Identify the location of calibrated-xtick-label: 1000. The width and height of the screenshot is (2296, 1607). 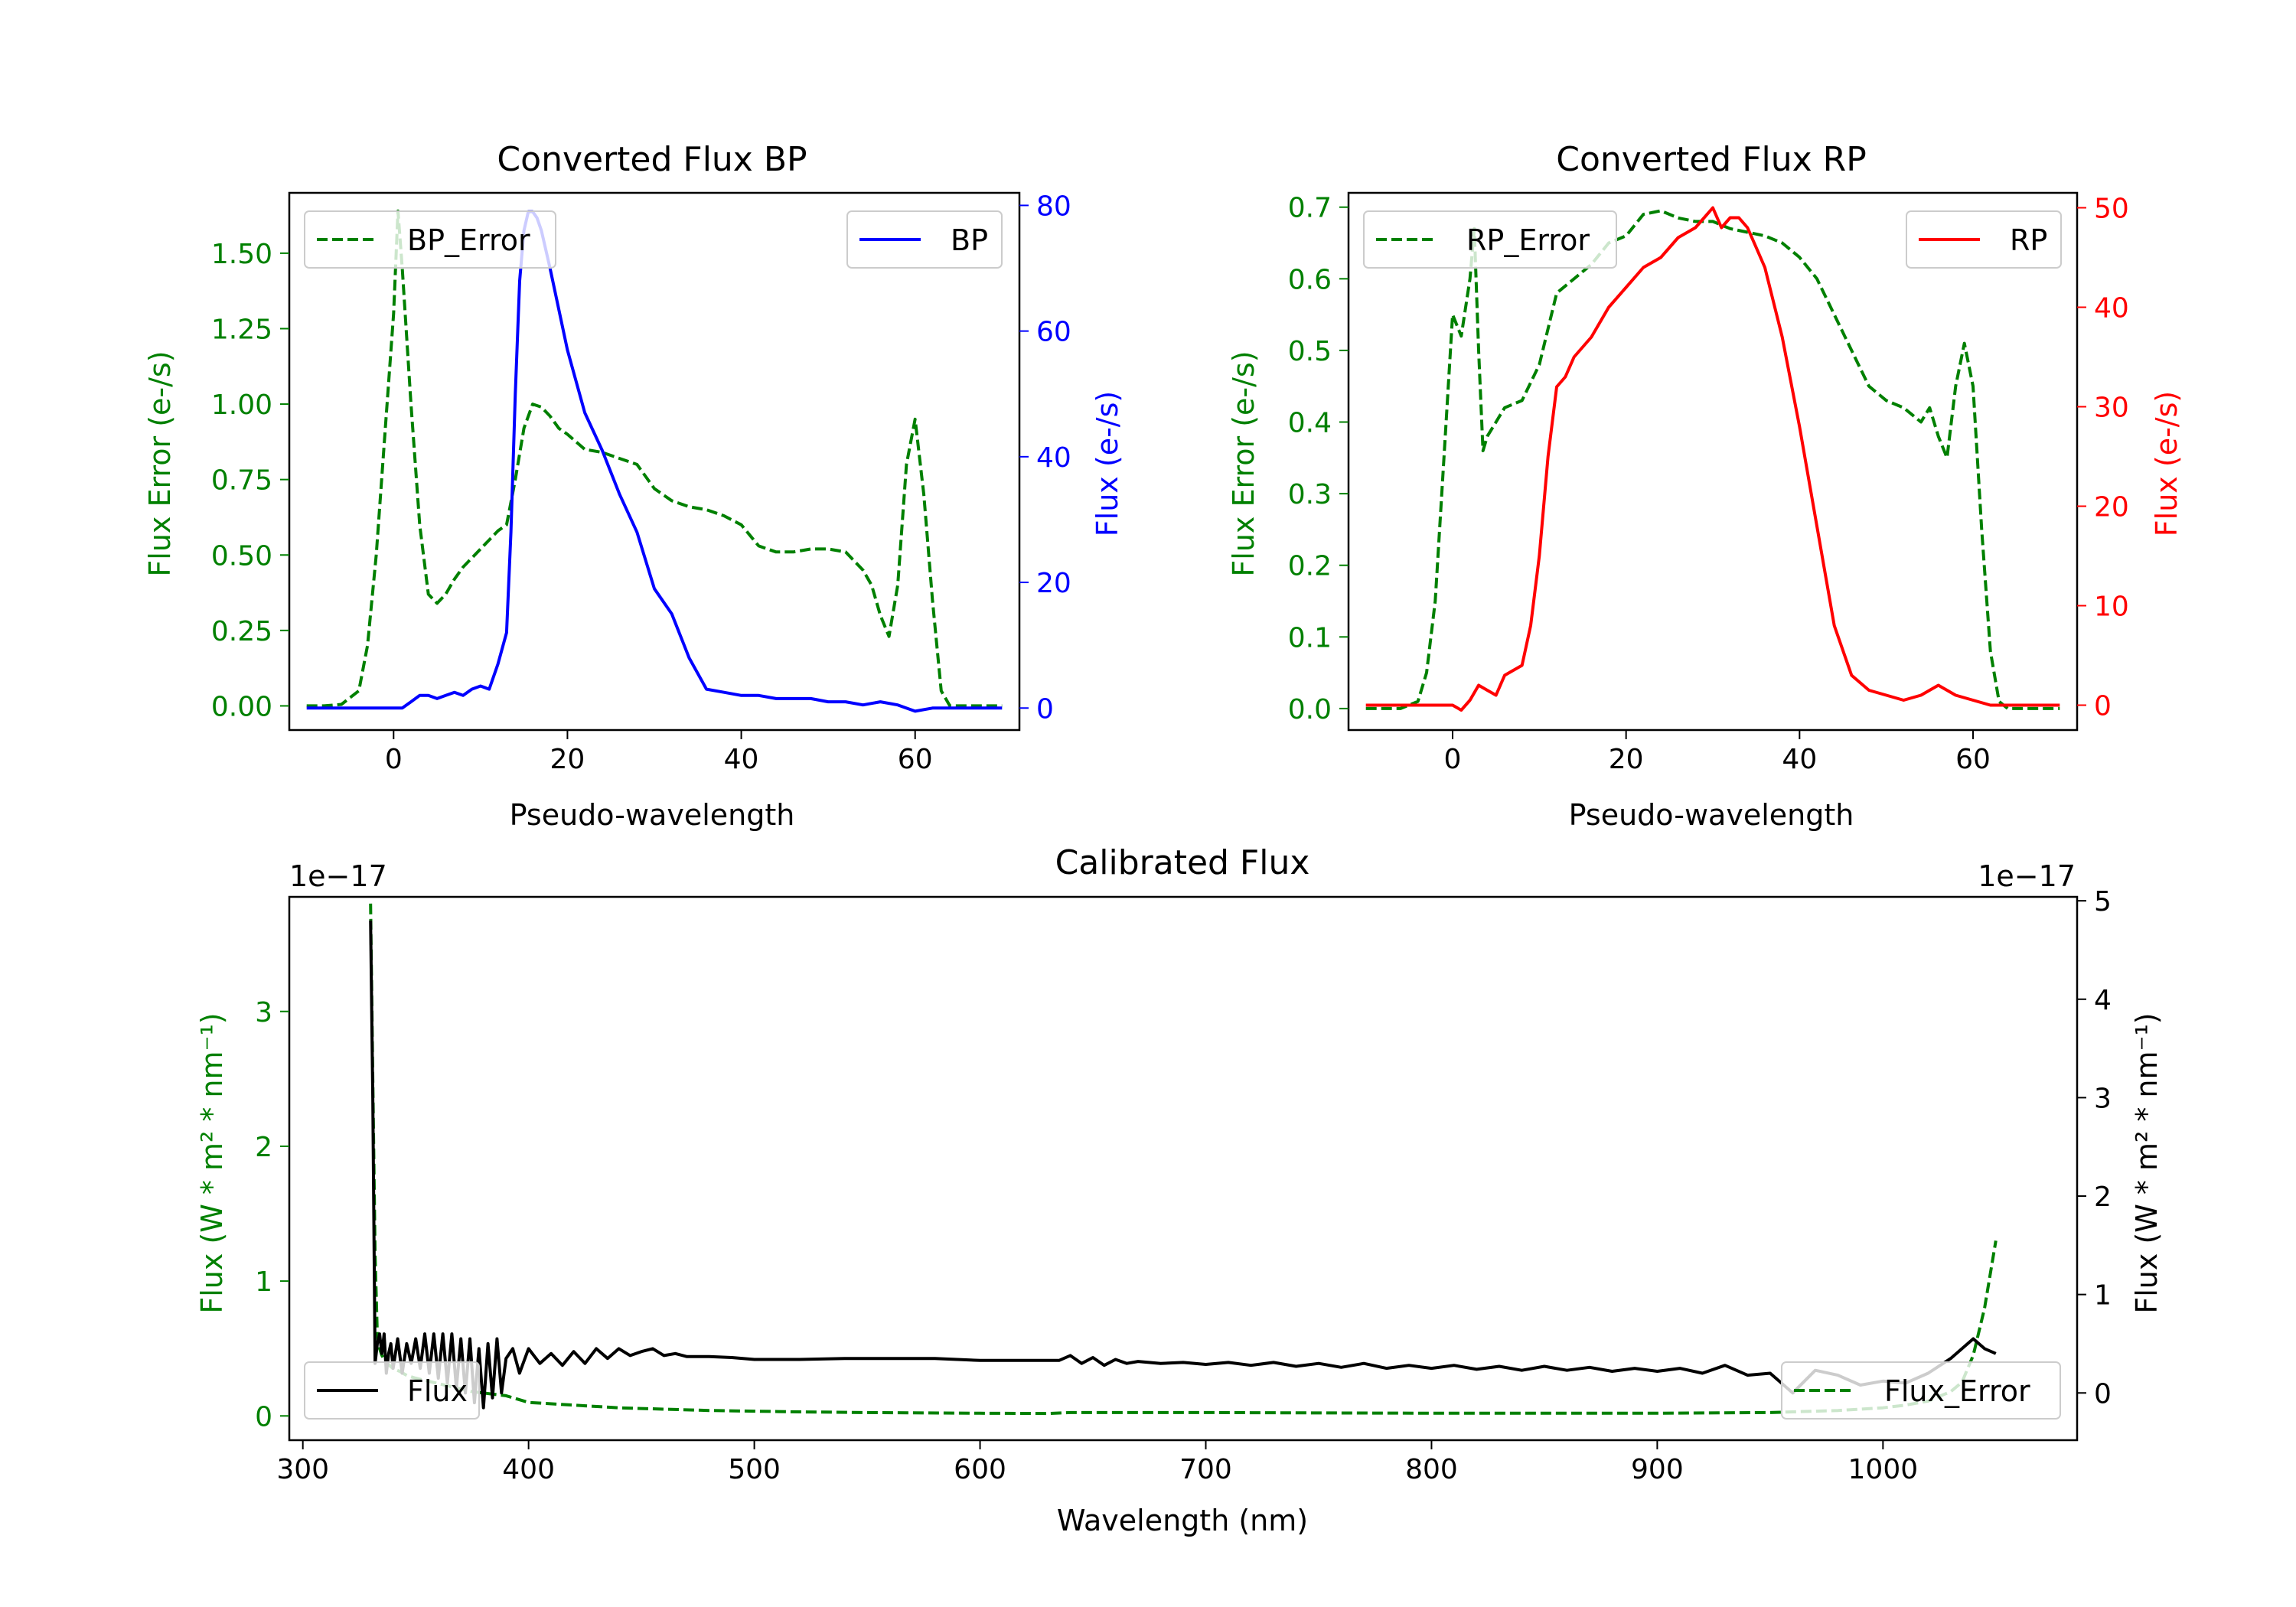
(1883, 1470).